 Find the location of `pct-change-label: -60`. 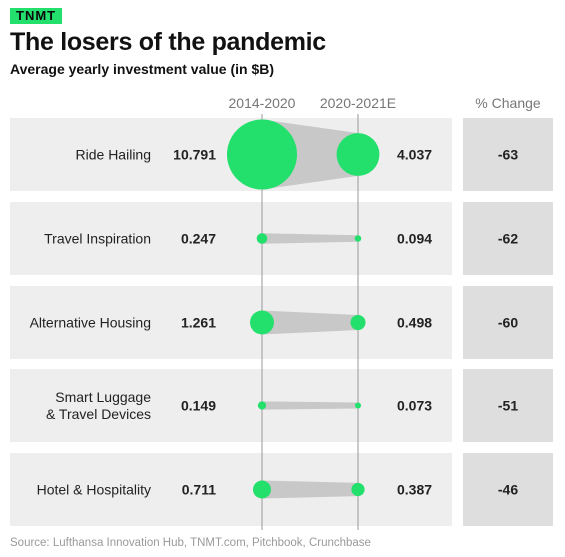

pct-change-label: -60 is located at coordinates (508, 323).